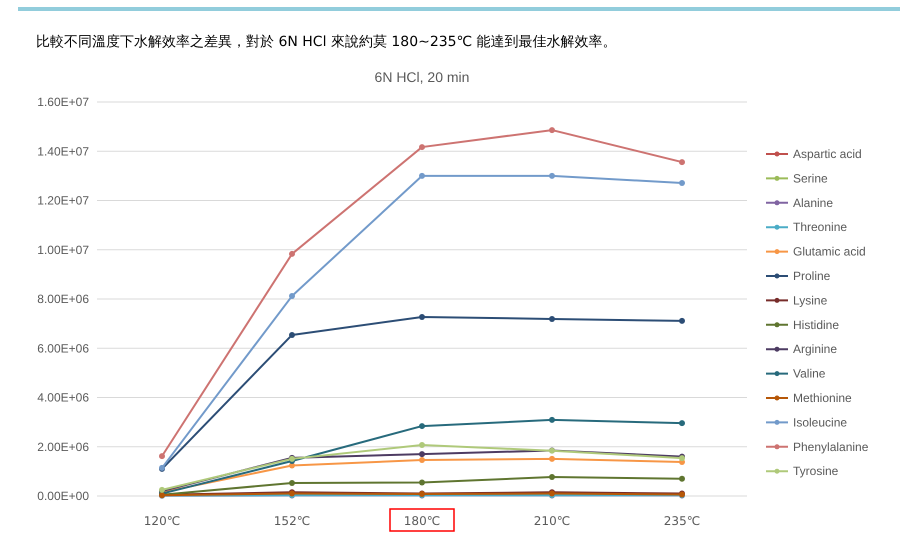 This screenshot has height=554, width=906. Describe the element at coordinates (63, 151) in the screenshot. I see `y-tick-label: 1.40E+07` at that location.